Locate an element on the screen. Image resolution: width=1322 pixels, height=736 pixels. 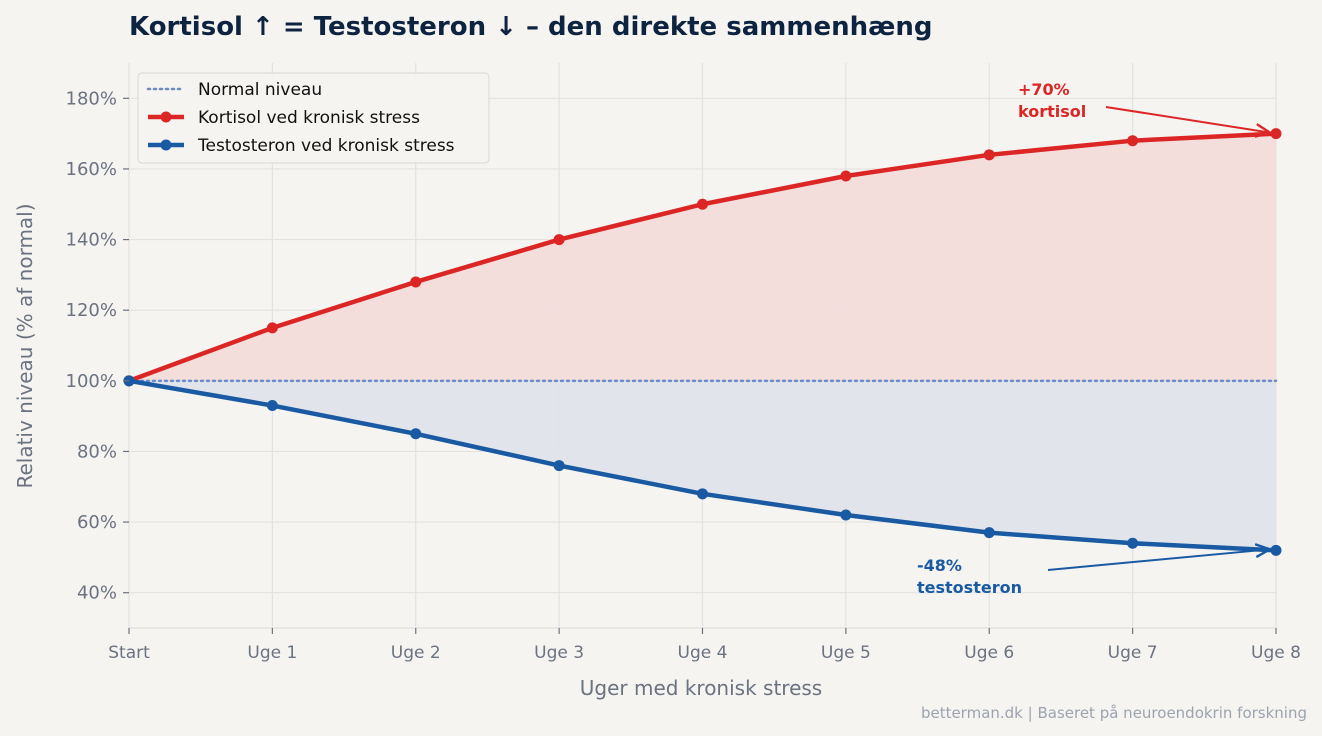
y-tick-label: 40% is located at coordinates (97, 593).